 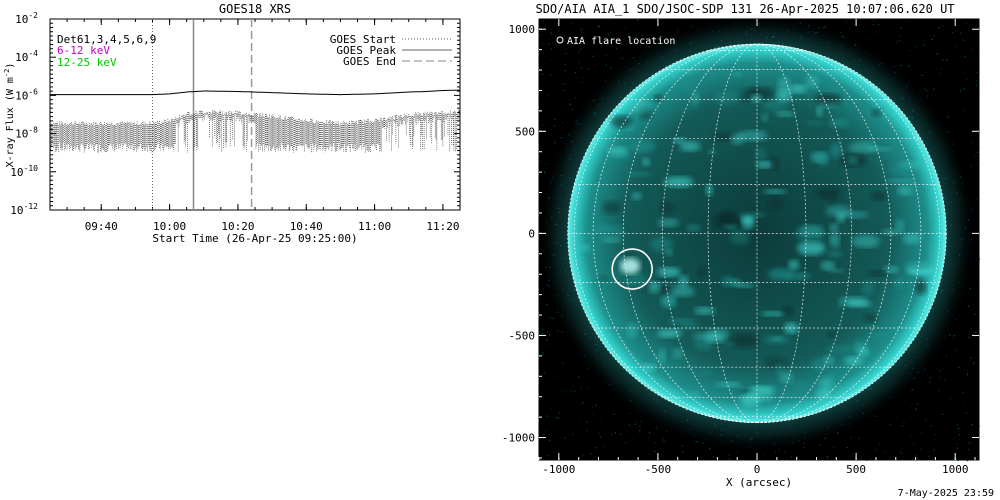 What do you see at coordinates (366, 50) in the screenshot?
I see `legend-goes-peak-label: GOES Peak` at bounding box center [366, 50].